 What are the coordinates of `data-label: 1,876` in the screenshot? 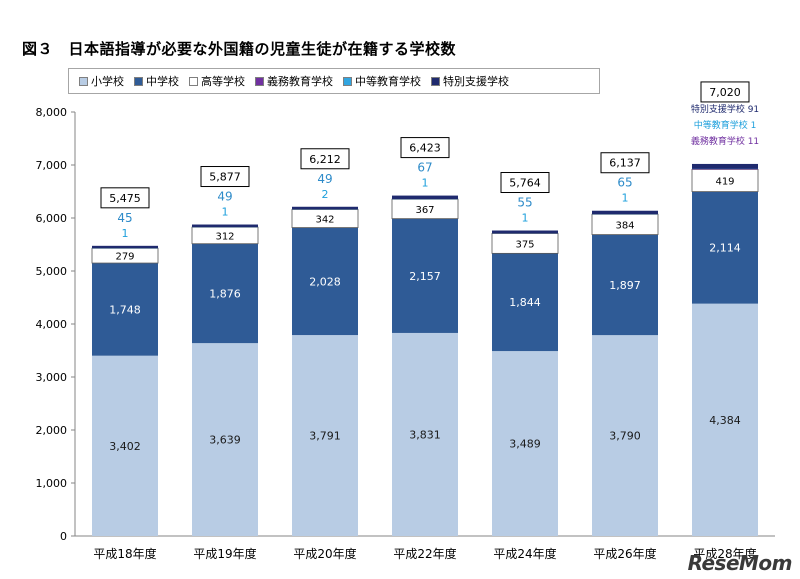 It's located at (225, 293).